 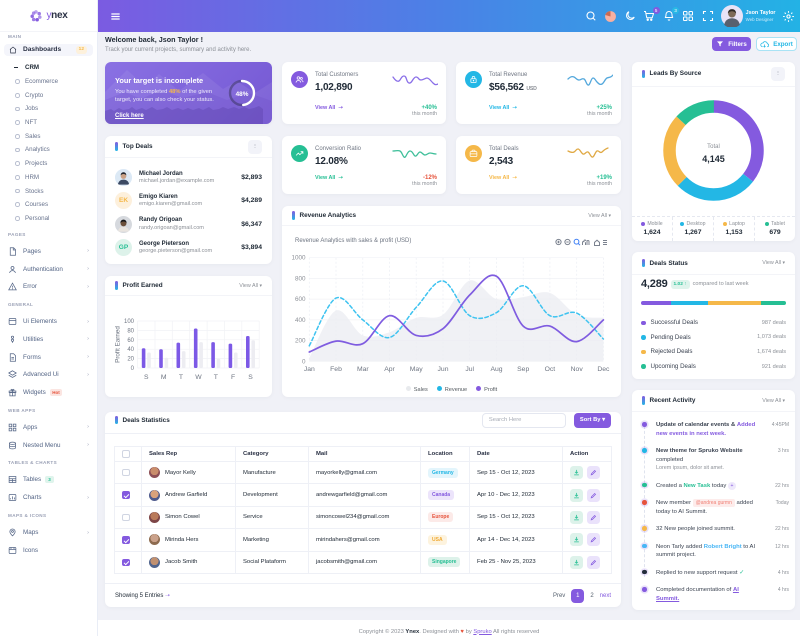 What do you see at coordinates (443, 369) in the screenshot?
I see `svg-text: Jun` at bounding box center [443, 369].